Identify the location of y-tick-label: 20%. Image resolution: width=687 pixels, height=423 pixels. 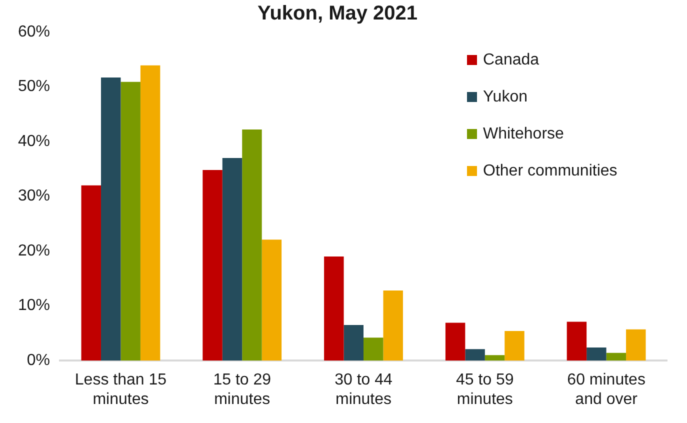
(34, 251).